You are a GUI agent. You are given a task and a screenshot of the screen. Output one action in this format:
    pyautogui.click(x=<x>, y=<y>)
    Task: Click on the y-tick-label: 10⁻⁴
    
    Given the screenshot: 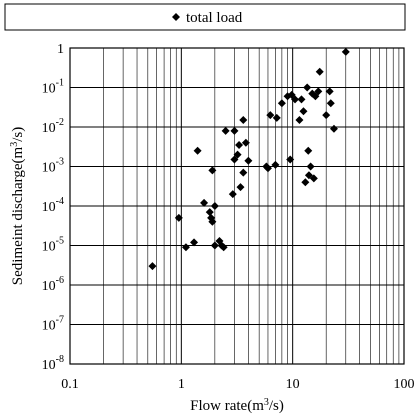 What is the action you would take?
    pyautogui.click(x=53, y=205)
    